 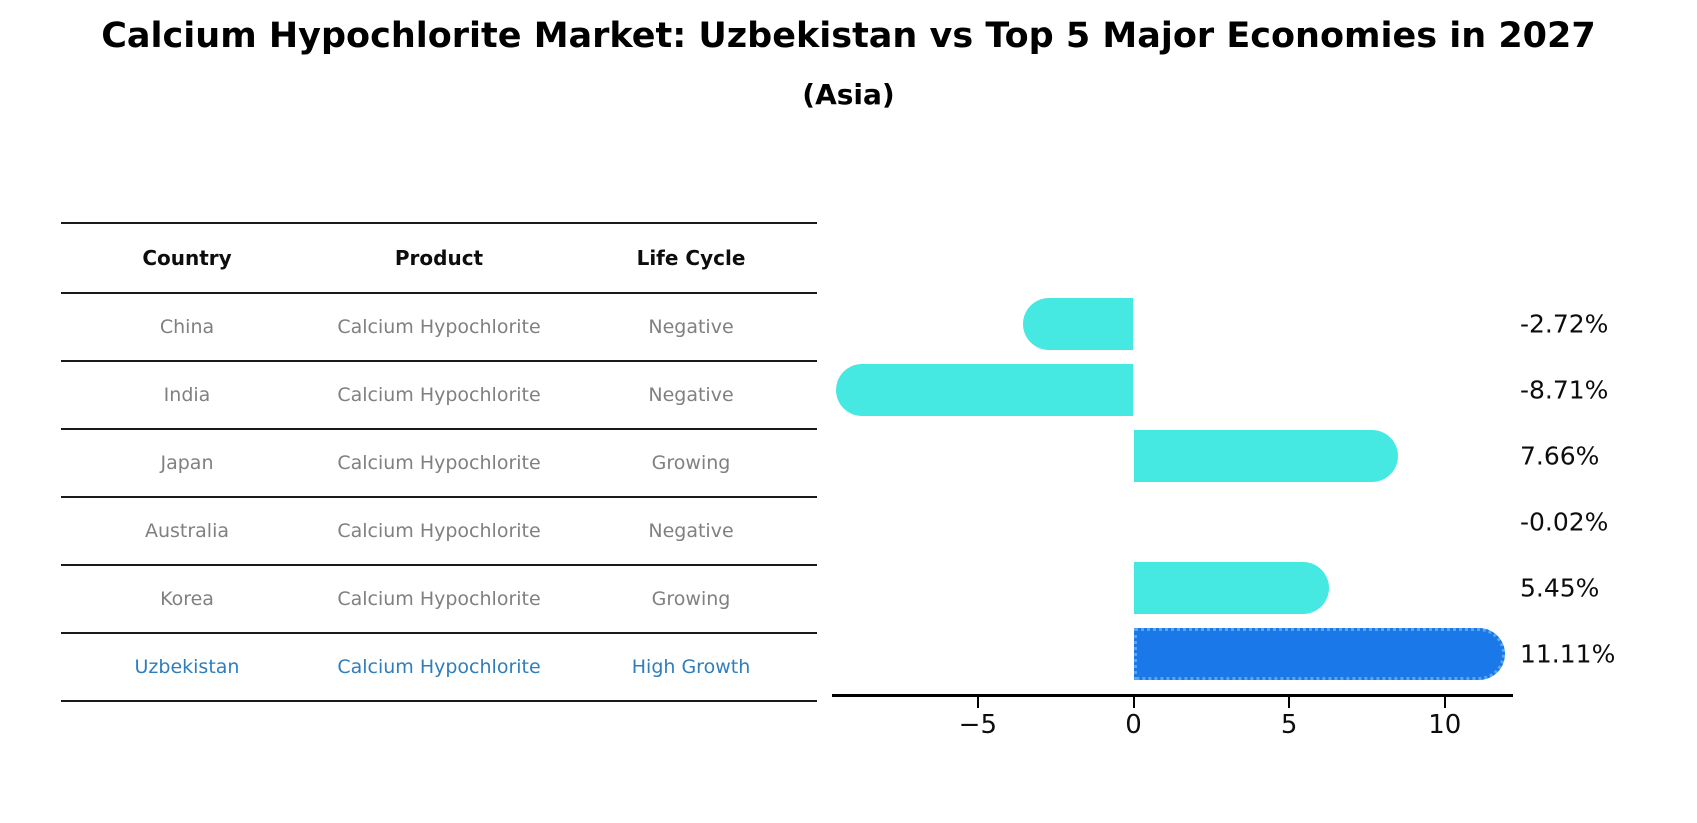 I want to click on table-header-cell: Life Cycle, so click(x=691, y=258).